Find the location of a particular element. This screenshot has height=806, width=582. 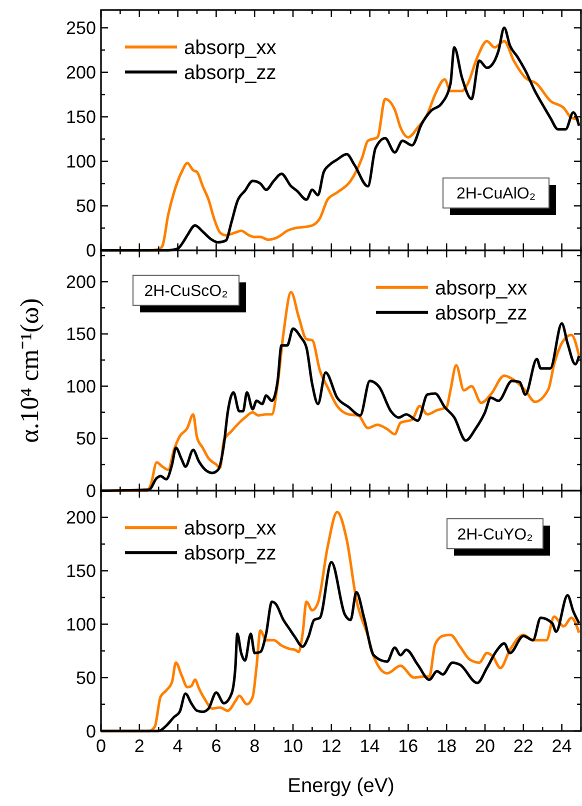

x-tick-label: 12 is located at coordinates (331, 746).